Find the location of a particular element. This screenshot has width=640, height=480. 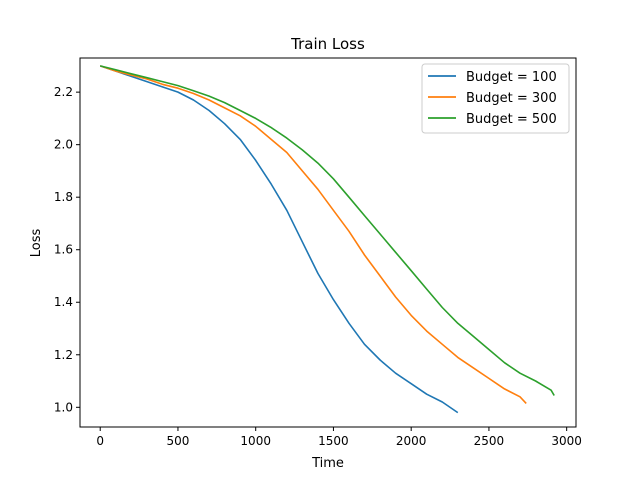

legend-label-2: Budget = 500 is located at coordinates (511, 119).